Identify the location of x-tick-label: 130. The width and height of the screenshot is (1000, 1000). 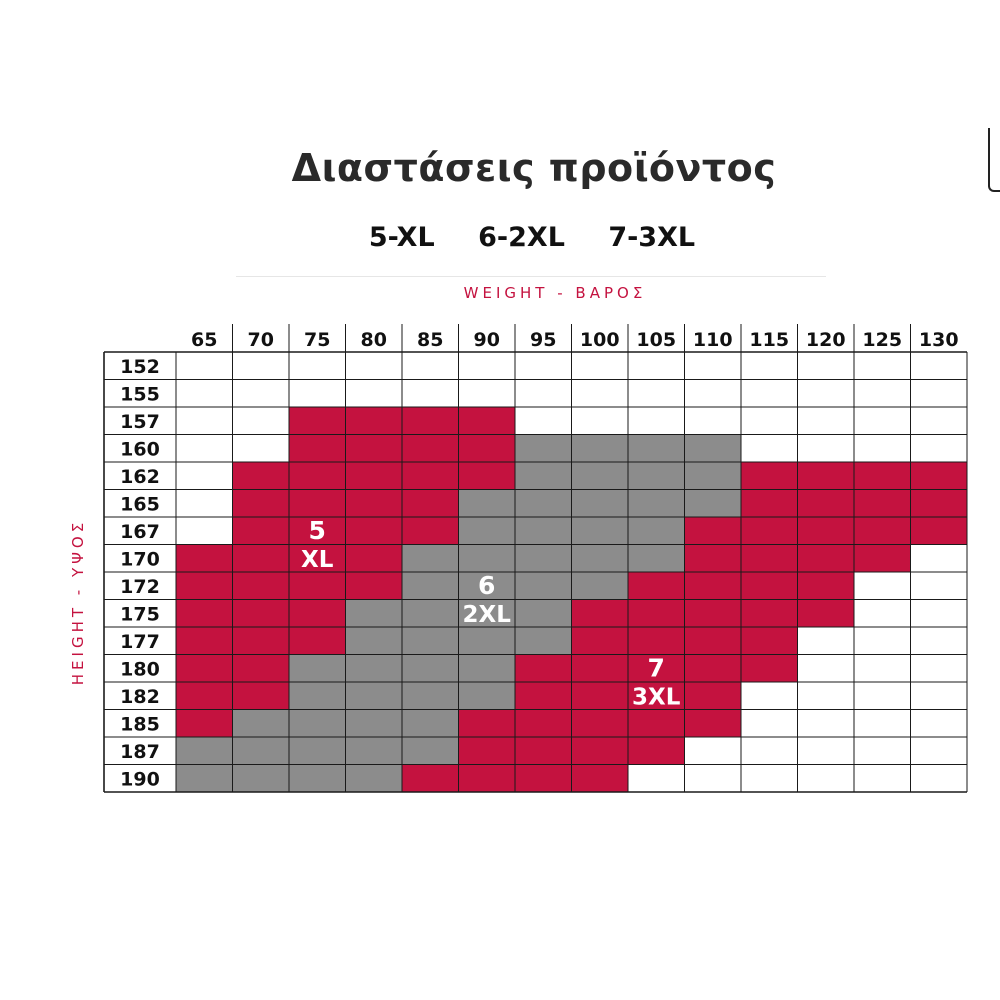
(939, 340).